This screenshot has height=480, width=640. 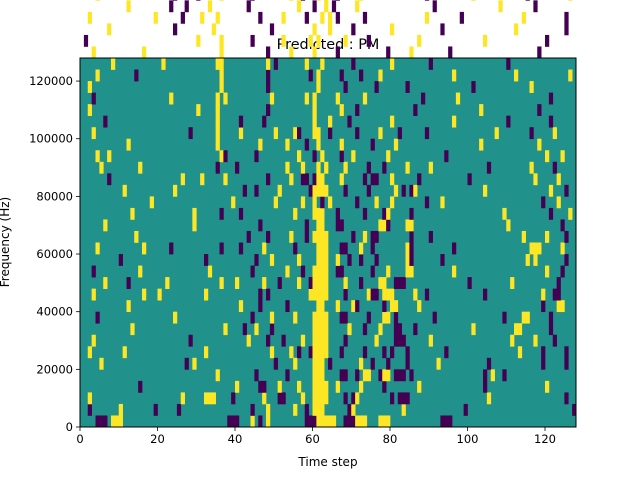 I want to click on x-tick-label-3: 60, so click(x=312, y=439).